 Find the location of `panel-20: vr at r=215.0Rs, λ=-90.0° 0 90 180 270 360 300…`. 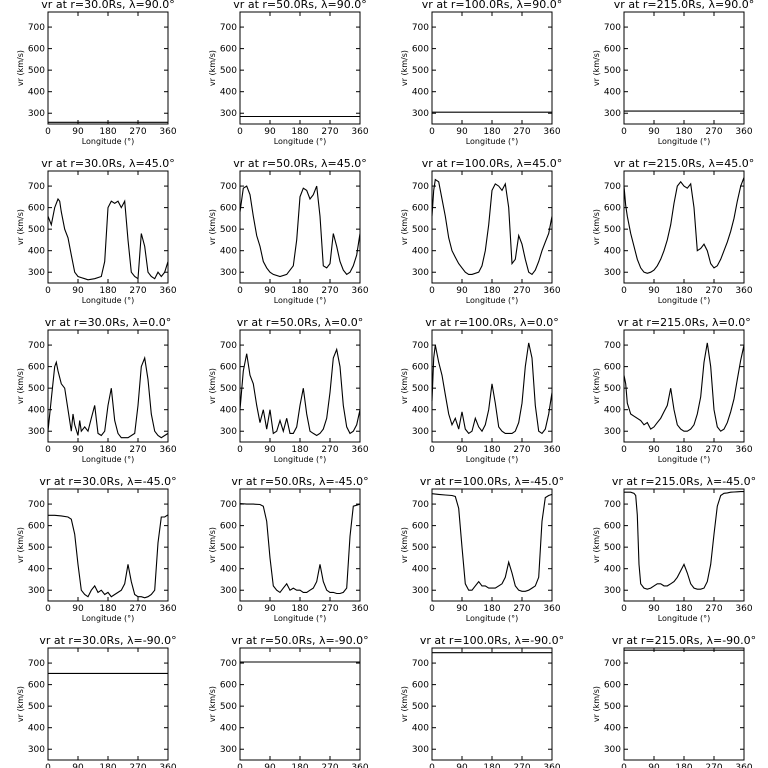

panel-20: vr at r=215.0Rs, λ=-90.0° 0 90 180 270 360 300… is located at coordinates (674, 701).